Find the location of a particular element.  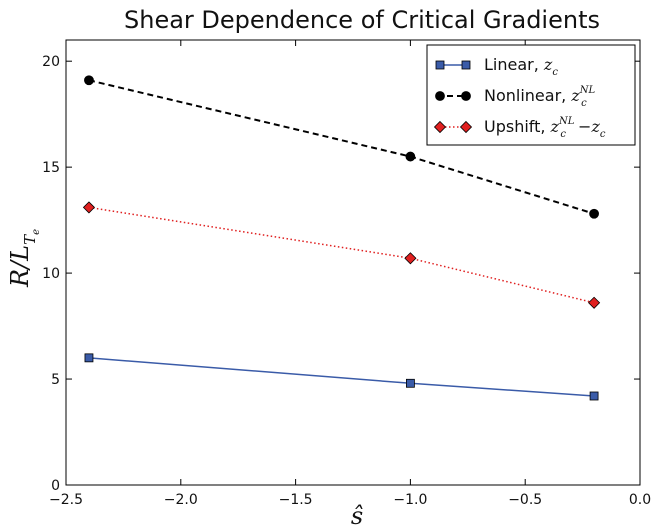

x-tick-label: 0.0 is located at coordinates (640, 500).